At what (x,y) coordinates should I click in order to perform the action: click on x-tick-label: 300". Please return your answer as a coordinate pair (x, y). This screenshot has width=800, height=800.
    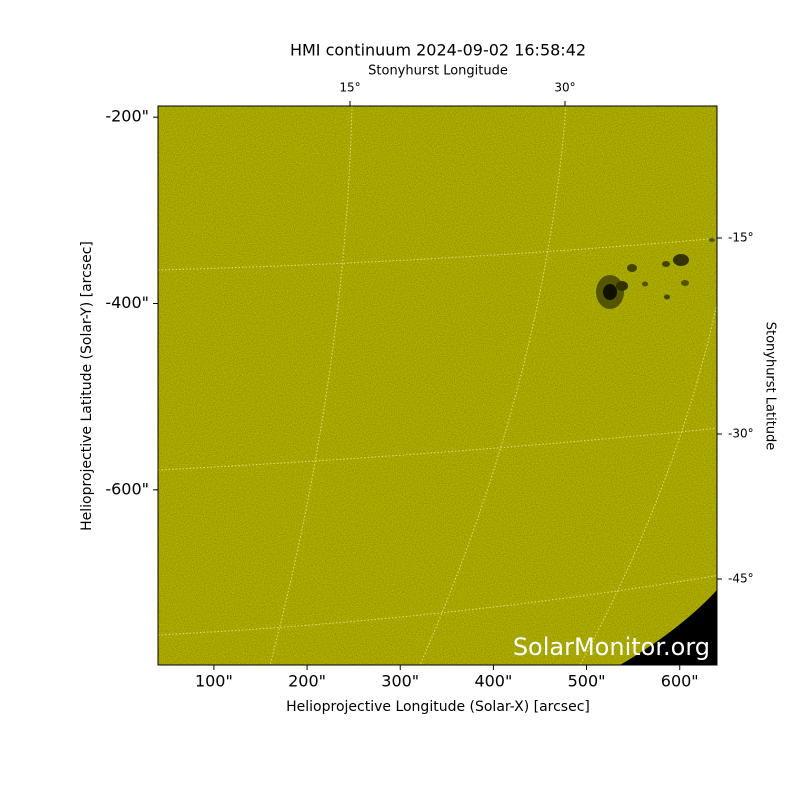
    Looking at the image, I should click on (400, 681).